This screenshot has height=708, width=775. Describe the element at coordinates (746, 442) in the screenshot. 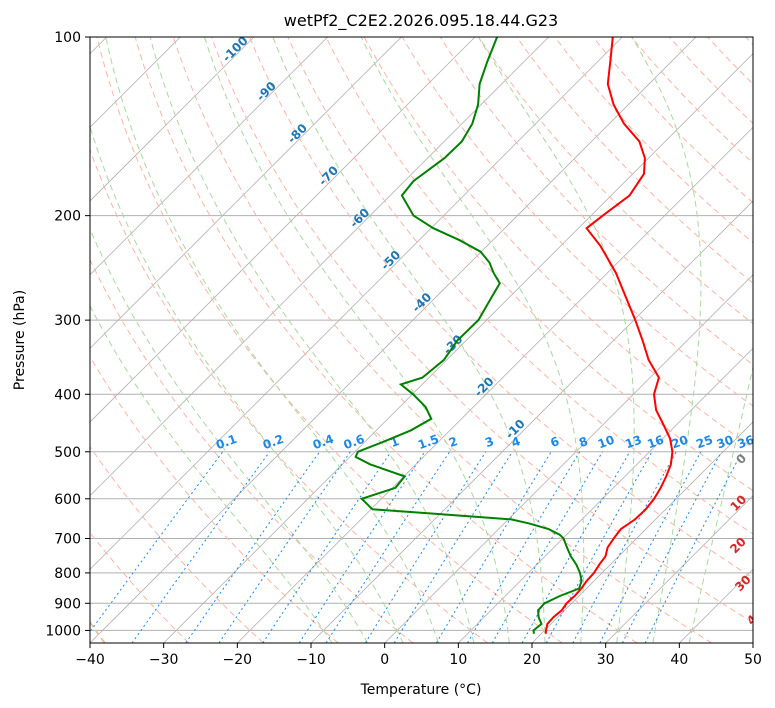

I see `mixing-ratio-label: 36` at that location.